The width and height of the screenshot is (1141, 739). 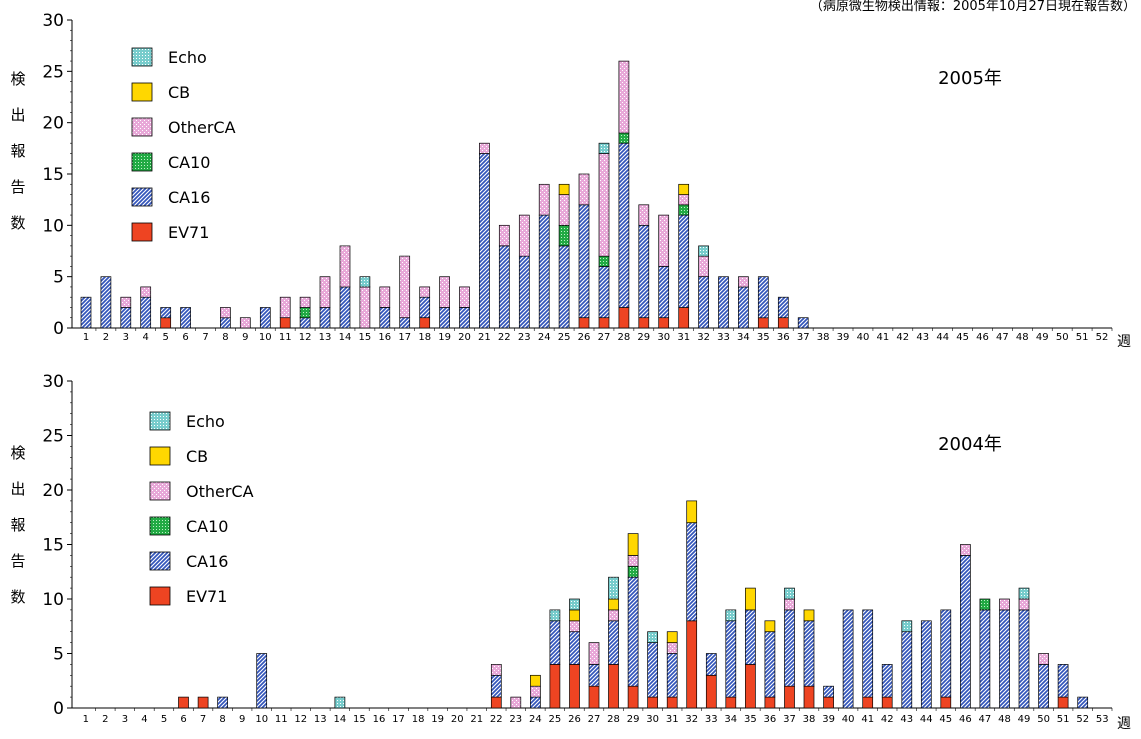 What do you see at coordinates (604, 337) in the screenshot?
I see `x-tick-label: 27` at bounding box center [604, 337].